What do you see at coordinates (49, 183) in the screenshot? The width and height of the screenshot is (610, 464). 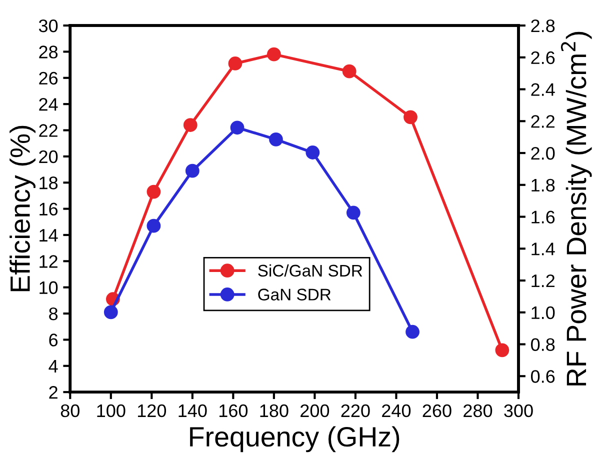 I see `y-tick-label: 18` at bounding box center [49, 183].